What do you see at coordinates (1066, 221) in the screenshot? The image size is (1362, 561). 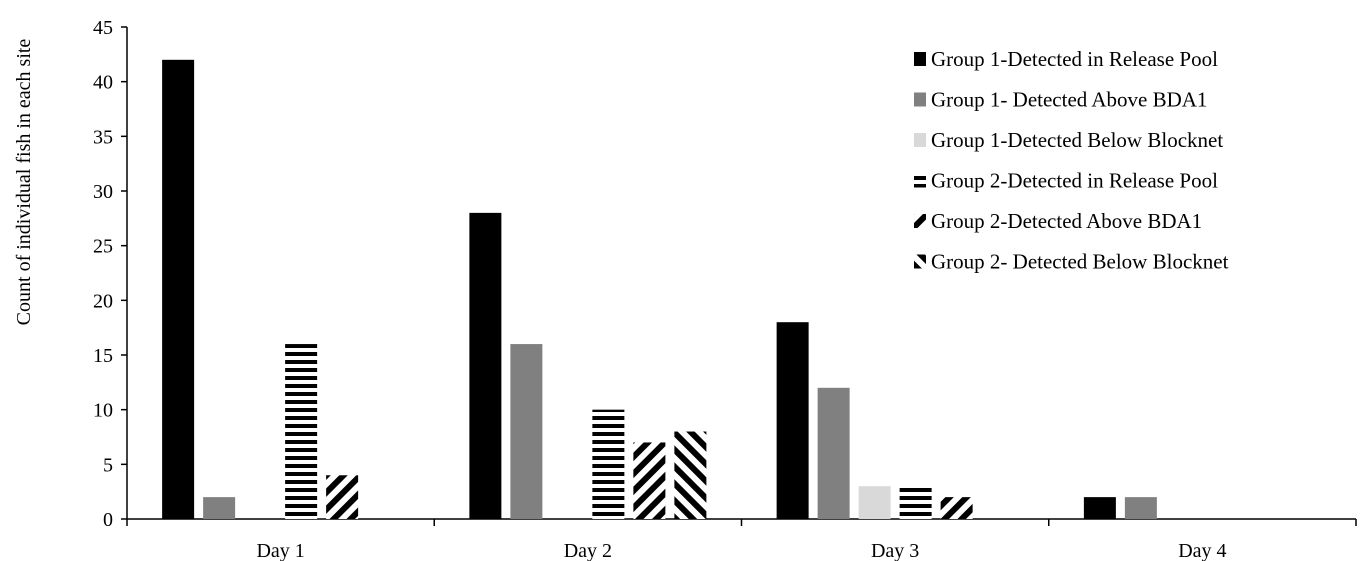 I see `legend-label: Group 2-Detected Above BDA1` at bounding box center [1066, 221].